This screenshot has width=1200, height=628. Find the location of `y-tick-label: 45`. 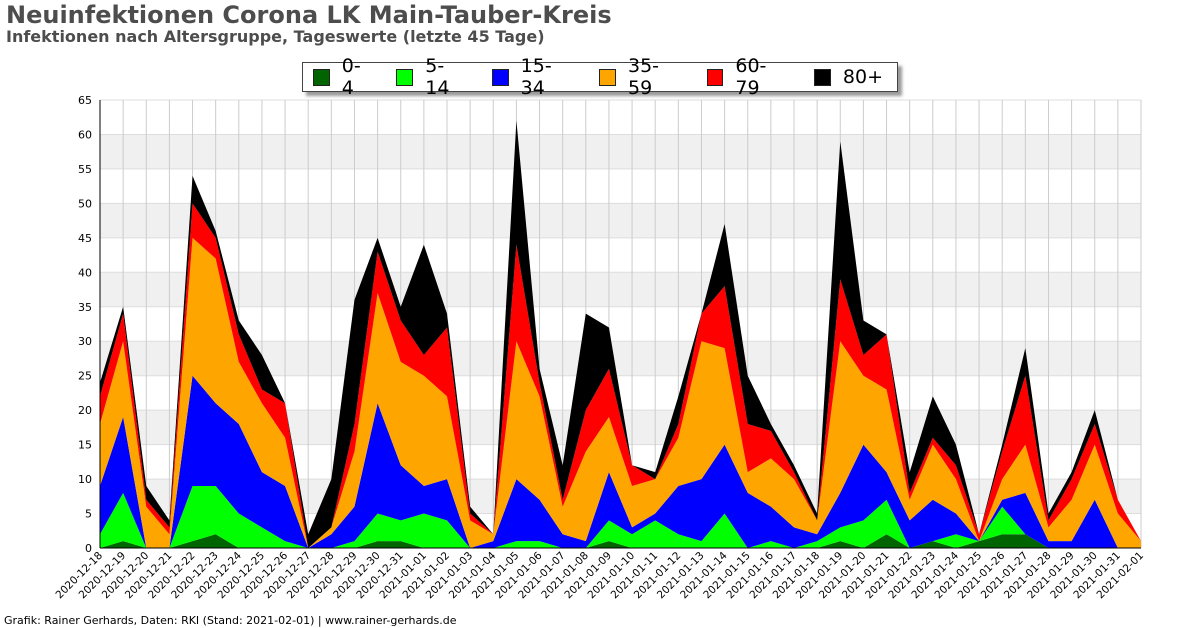

y-tick-label: 45 is located at coordinates (85, 238).